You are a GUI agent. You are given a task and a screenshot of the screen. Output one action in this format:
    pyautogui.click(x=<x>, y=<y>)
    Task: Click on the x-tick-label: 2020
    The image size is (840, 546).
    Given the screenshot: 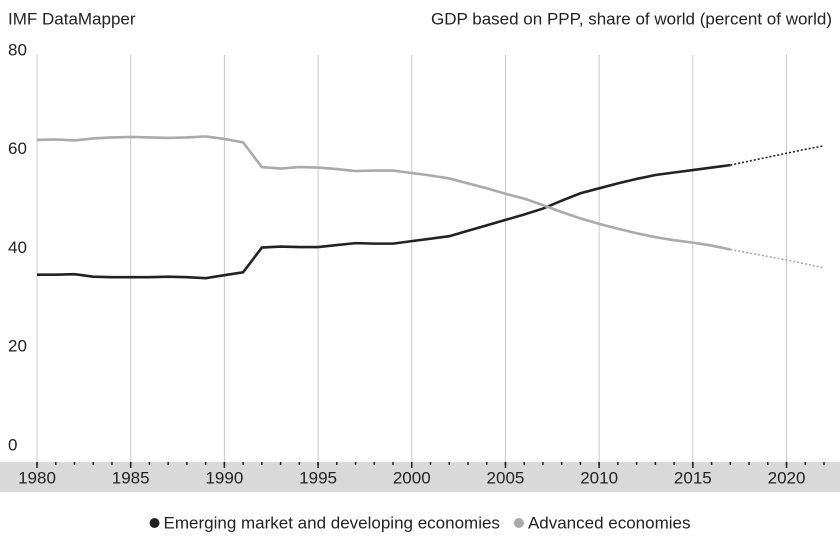 What is the action you would take?
    pyautogui.click(x=787, y=477)
    